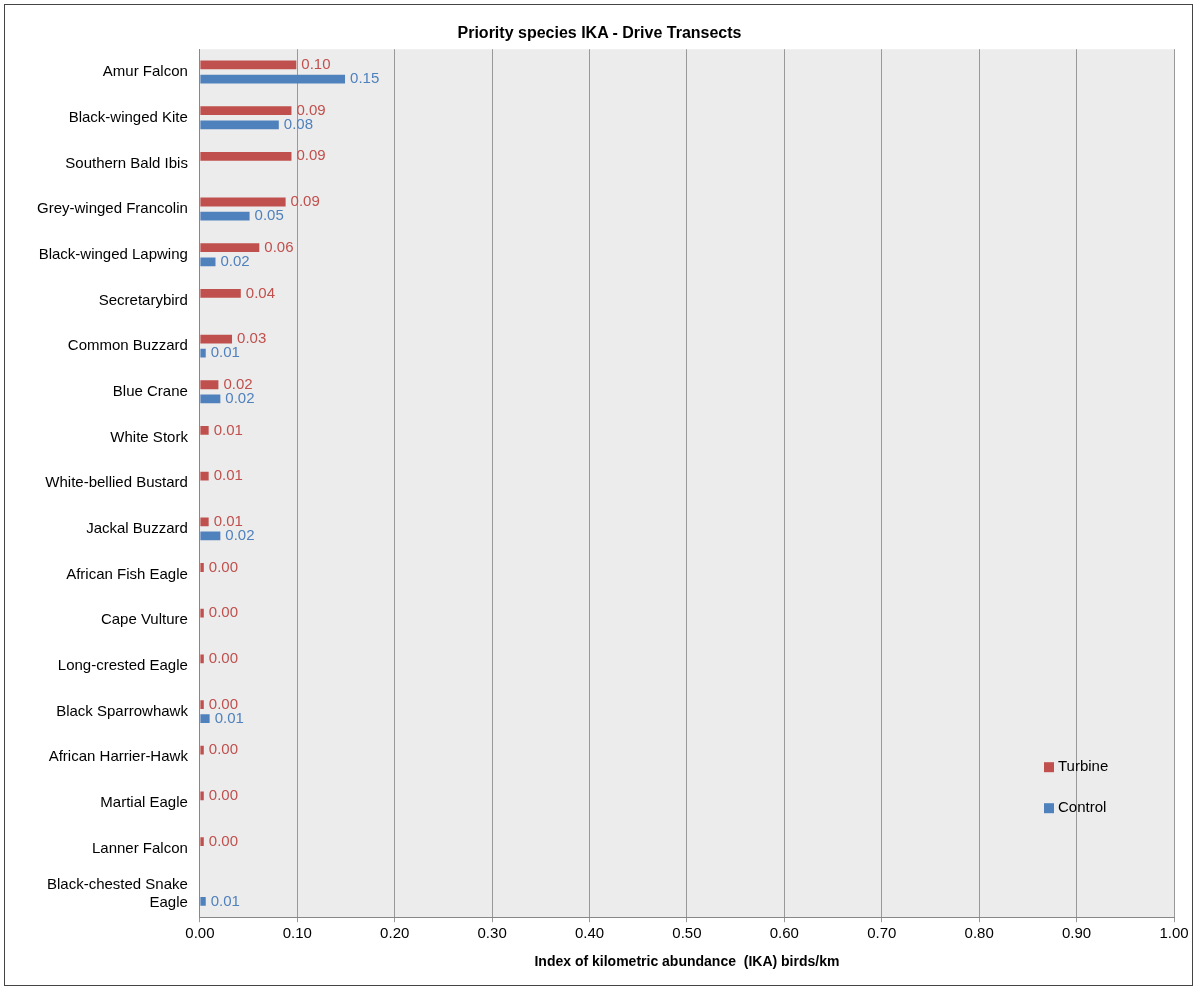  I want to click on x-tick-label: 0.00, so click(200, 933).